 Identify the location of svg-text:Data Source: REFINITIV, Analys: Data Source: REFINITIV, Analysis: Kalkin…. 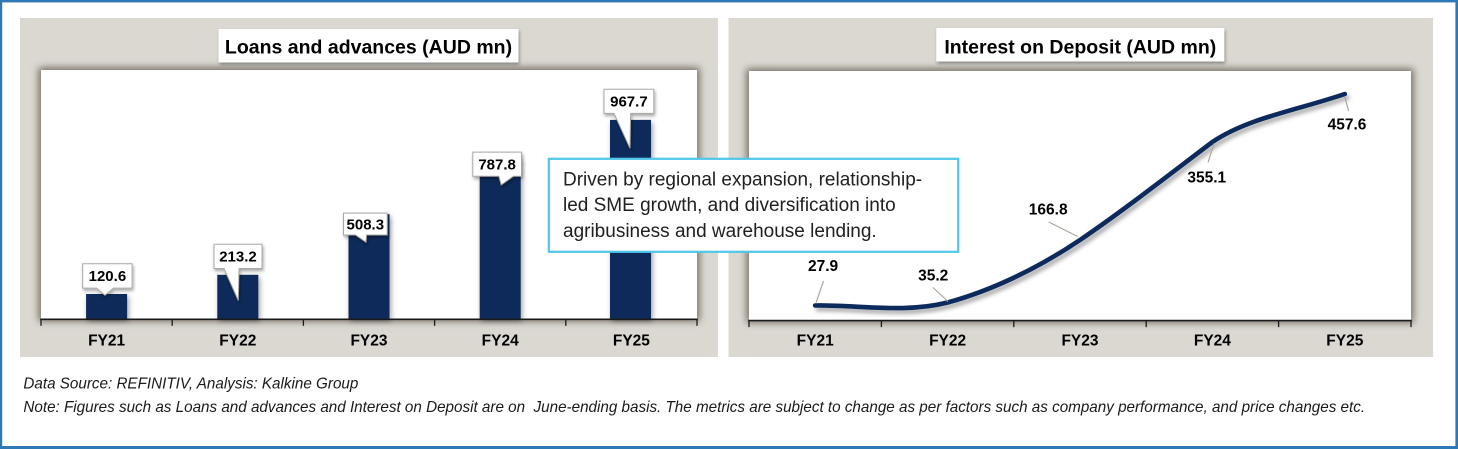
(190, 384).